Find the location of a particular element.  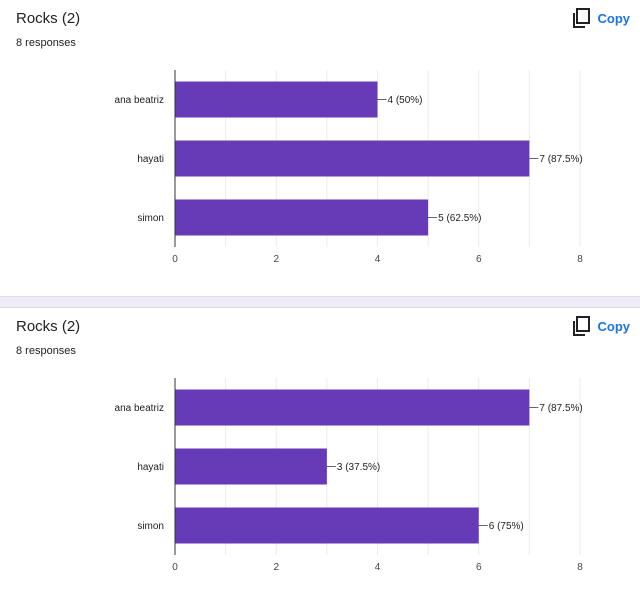

data-label: 6 (75%) is located at coordinates (506, 526).